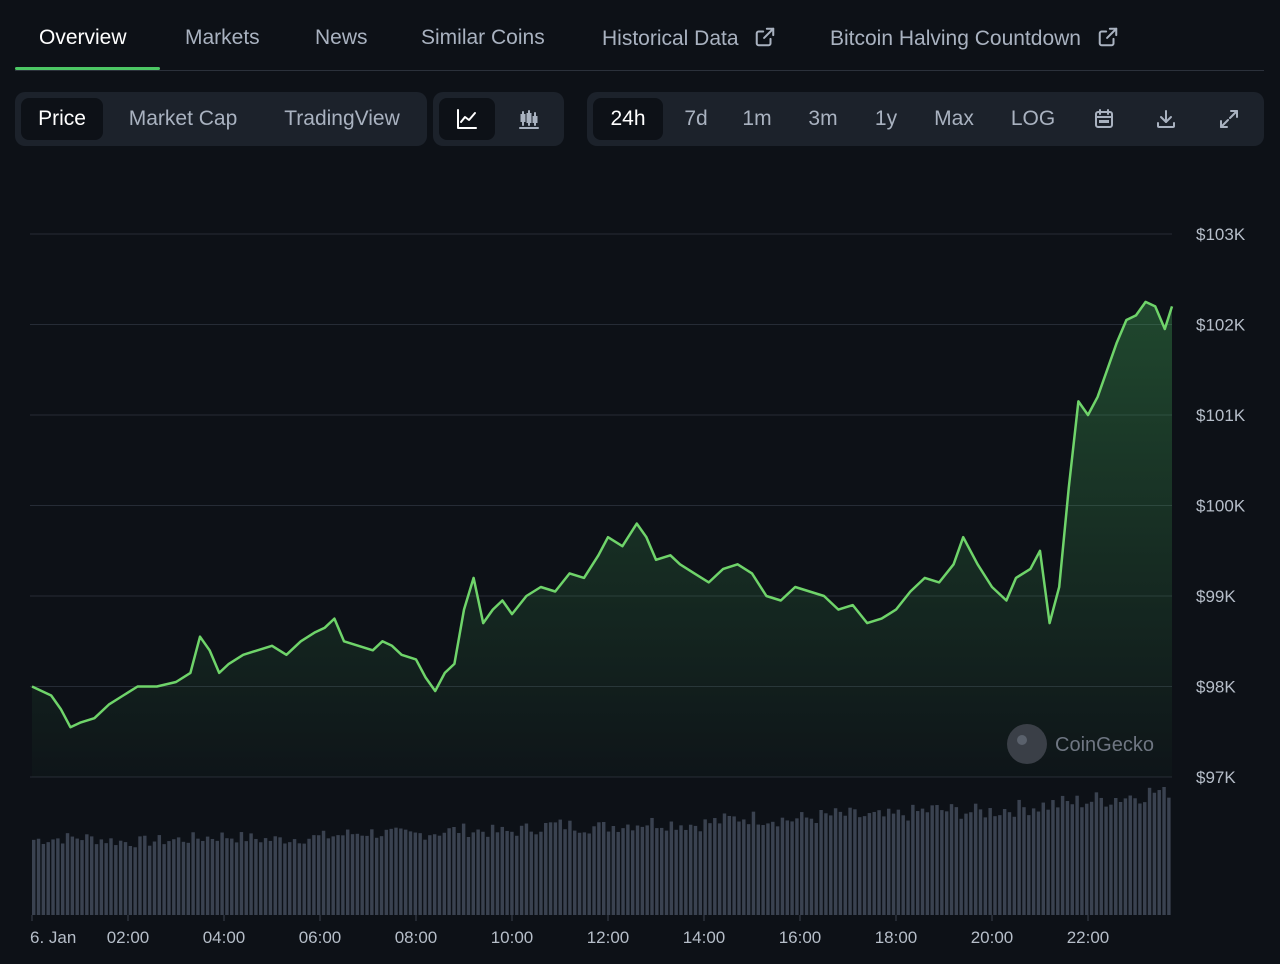 The image size is (1280, 964). What do you see at coordinates (498, 119) in the screenshot?
I see `chart-type-group` at bounding box center [498, 119].